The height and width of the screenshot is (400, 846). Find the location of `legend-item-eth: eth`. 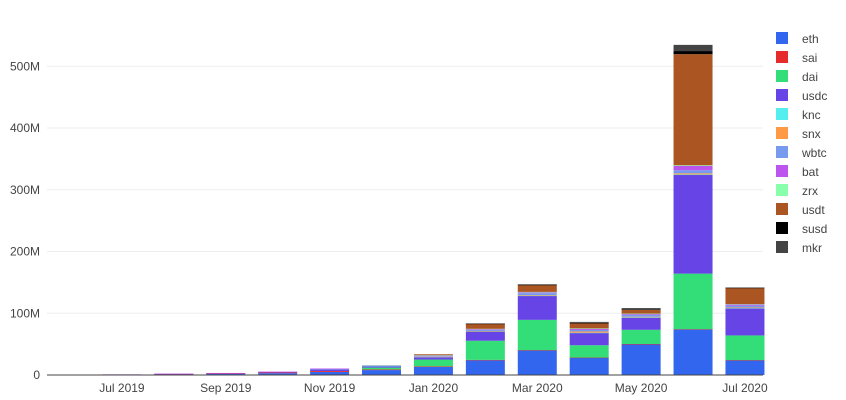

legend-item-eth: eth is located at coordinates (797, 39).